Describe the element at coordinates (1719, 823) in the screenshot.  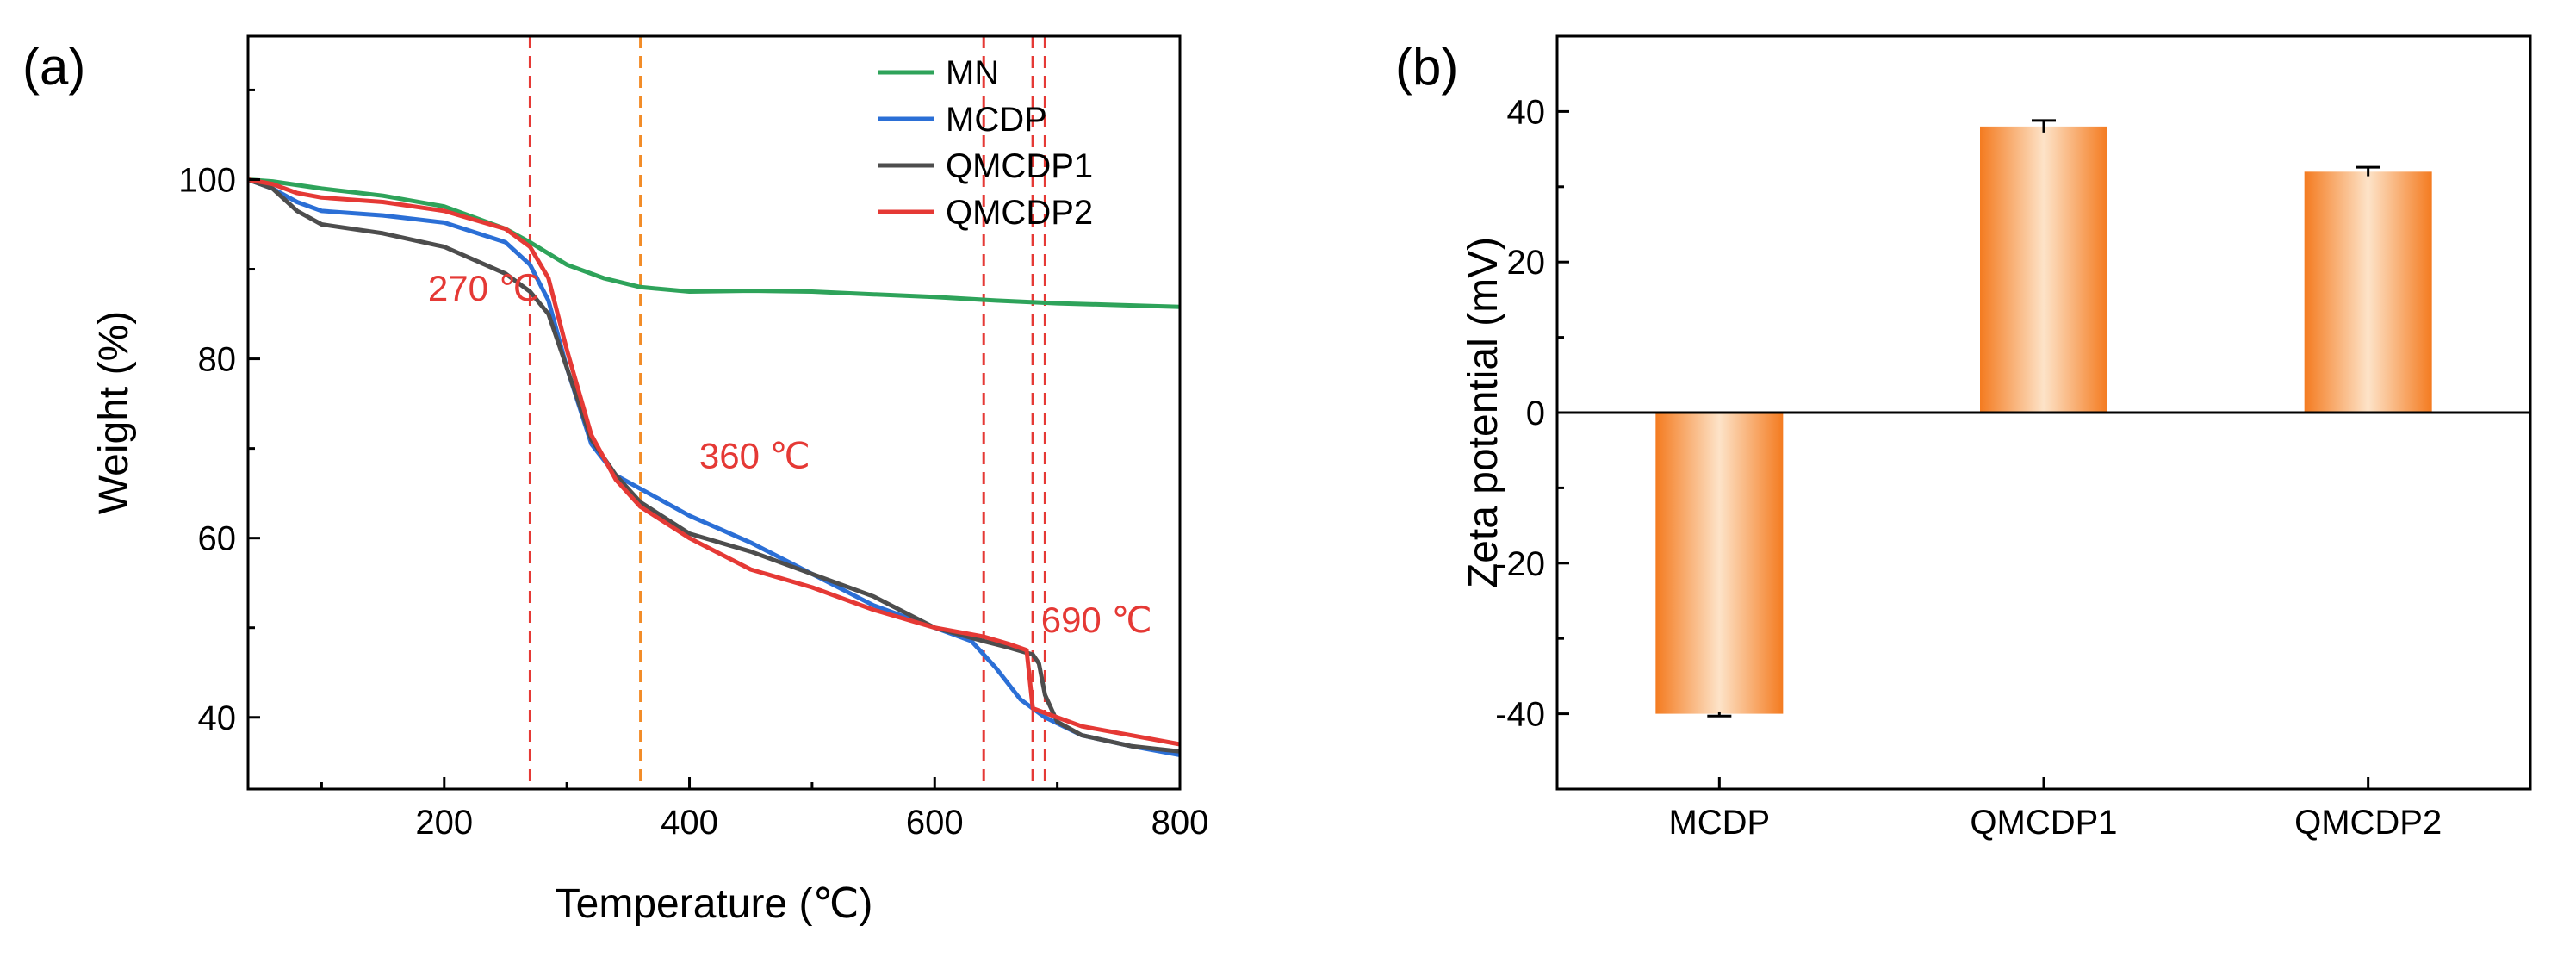
I see `category-label: MCDP` at that location.